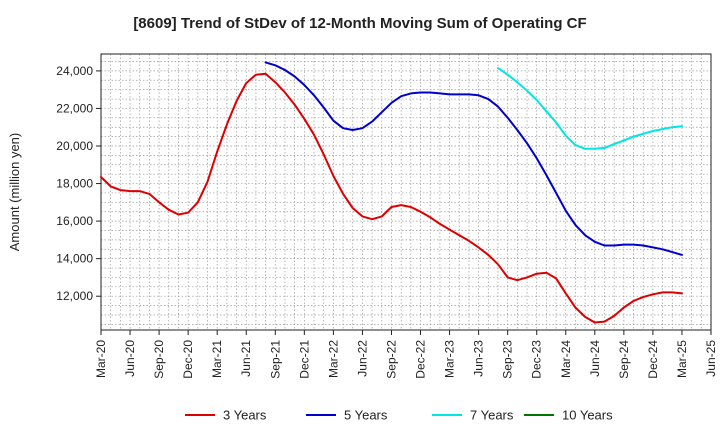 This screenshot has width=720, height=440. I want to click on x-tick-label: Jun-20, so click(130, 358).